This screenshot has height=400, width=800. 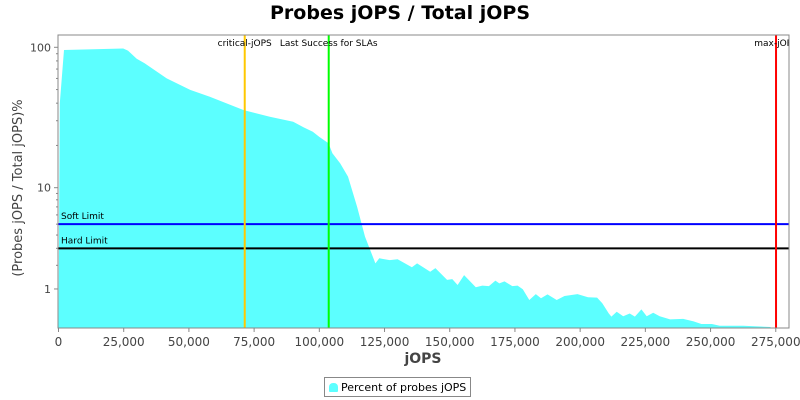 I want to click on vertical-marker-label: critical-jOPS, so click(x=245, y=44).